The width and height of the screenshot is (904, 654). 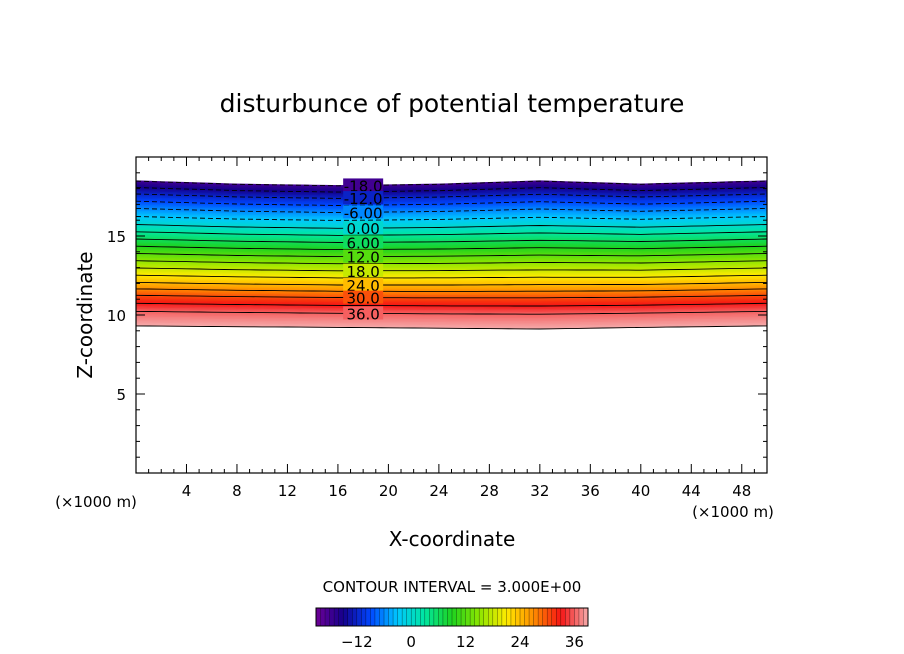 What do you see at coordinates (362, 258) in the screenshot?
I see `contour-label: 12.0` at bounding box center [362, 258].